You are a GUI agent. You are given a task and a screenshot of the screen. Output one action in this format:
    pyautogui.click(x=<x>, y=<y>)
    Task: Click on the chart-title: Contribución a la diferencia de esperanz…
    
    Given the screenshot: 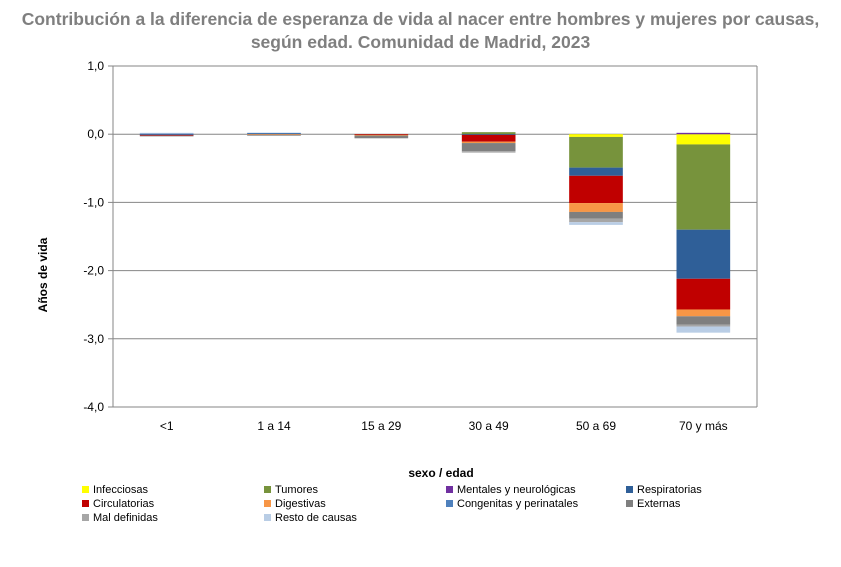 What is the action you would take?
    pyautogui.click(x=420, y=30)
    